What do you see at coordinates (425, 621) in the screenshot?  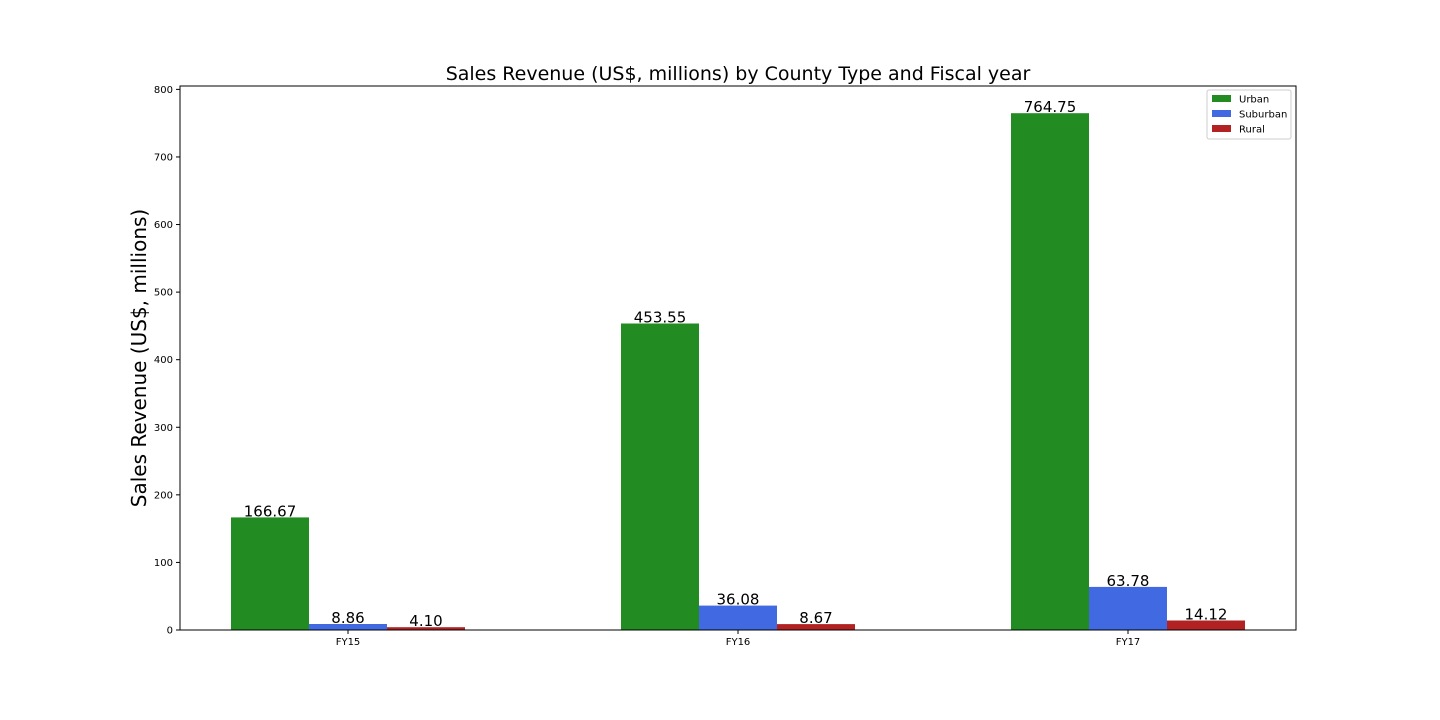 I see `data-label: 4.10` at bounding box center [425, 621].